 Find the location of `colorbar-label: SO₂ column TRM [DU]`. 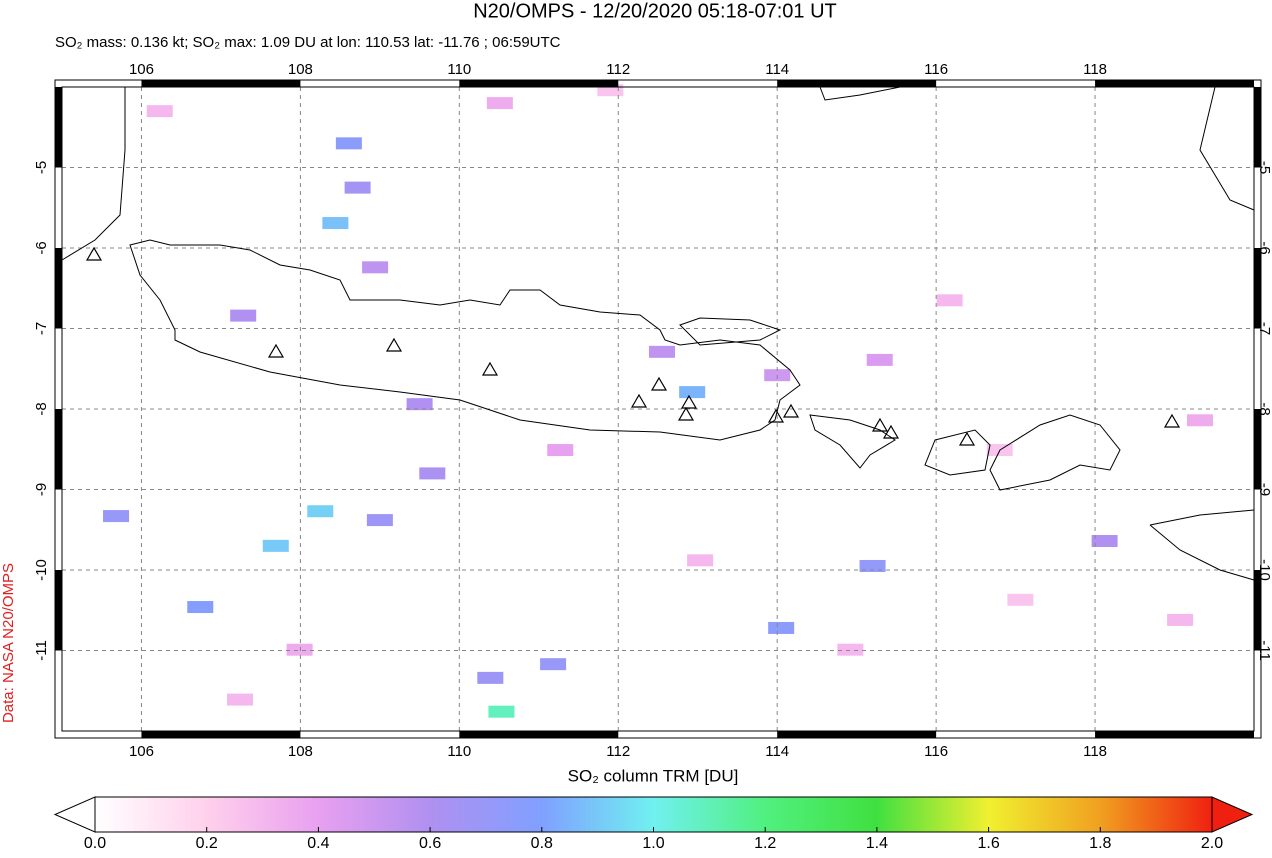

colorbar-label: SO₂ column TRM [DU] is located at coordinates (653, 775).